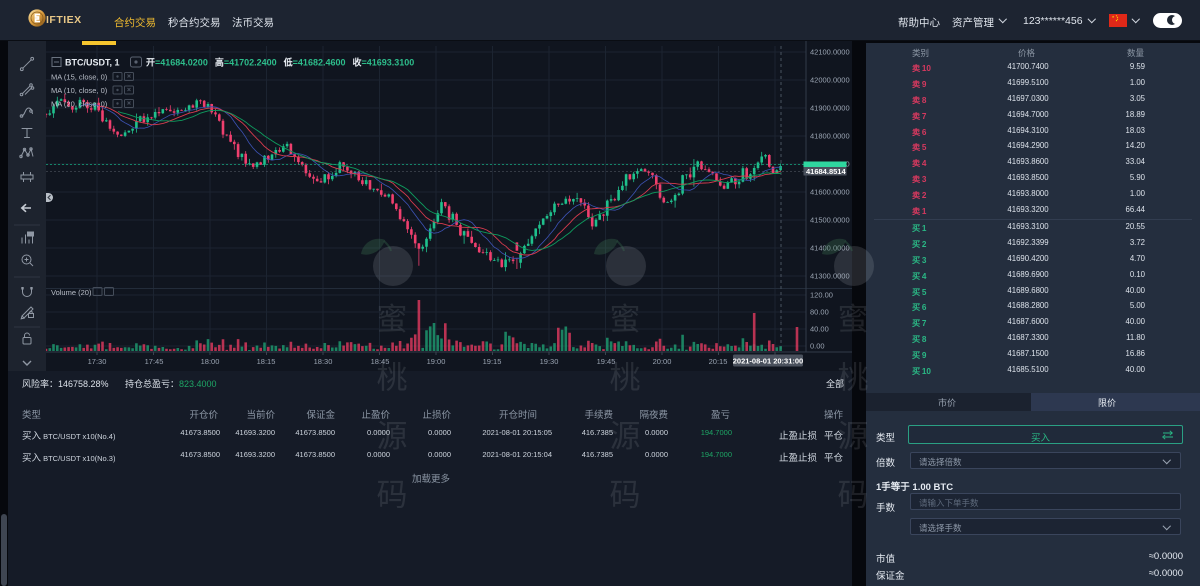 The image size is (1200, 586). Describe the element at coordinates (97, 361) in the screenshot. I see `svg-text: 17:30` at that location.